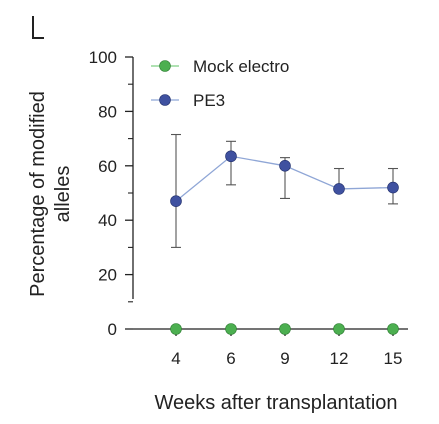 This screenshot has height=424, width=439. I want to click on y-axis-title-line-1: Percentage of modified, so click(38, 194).